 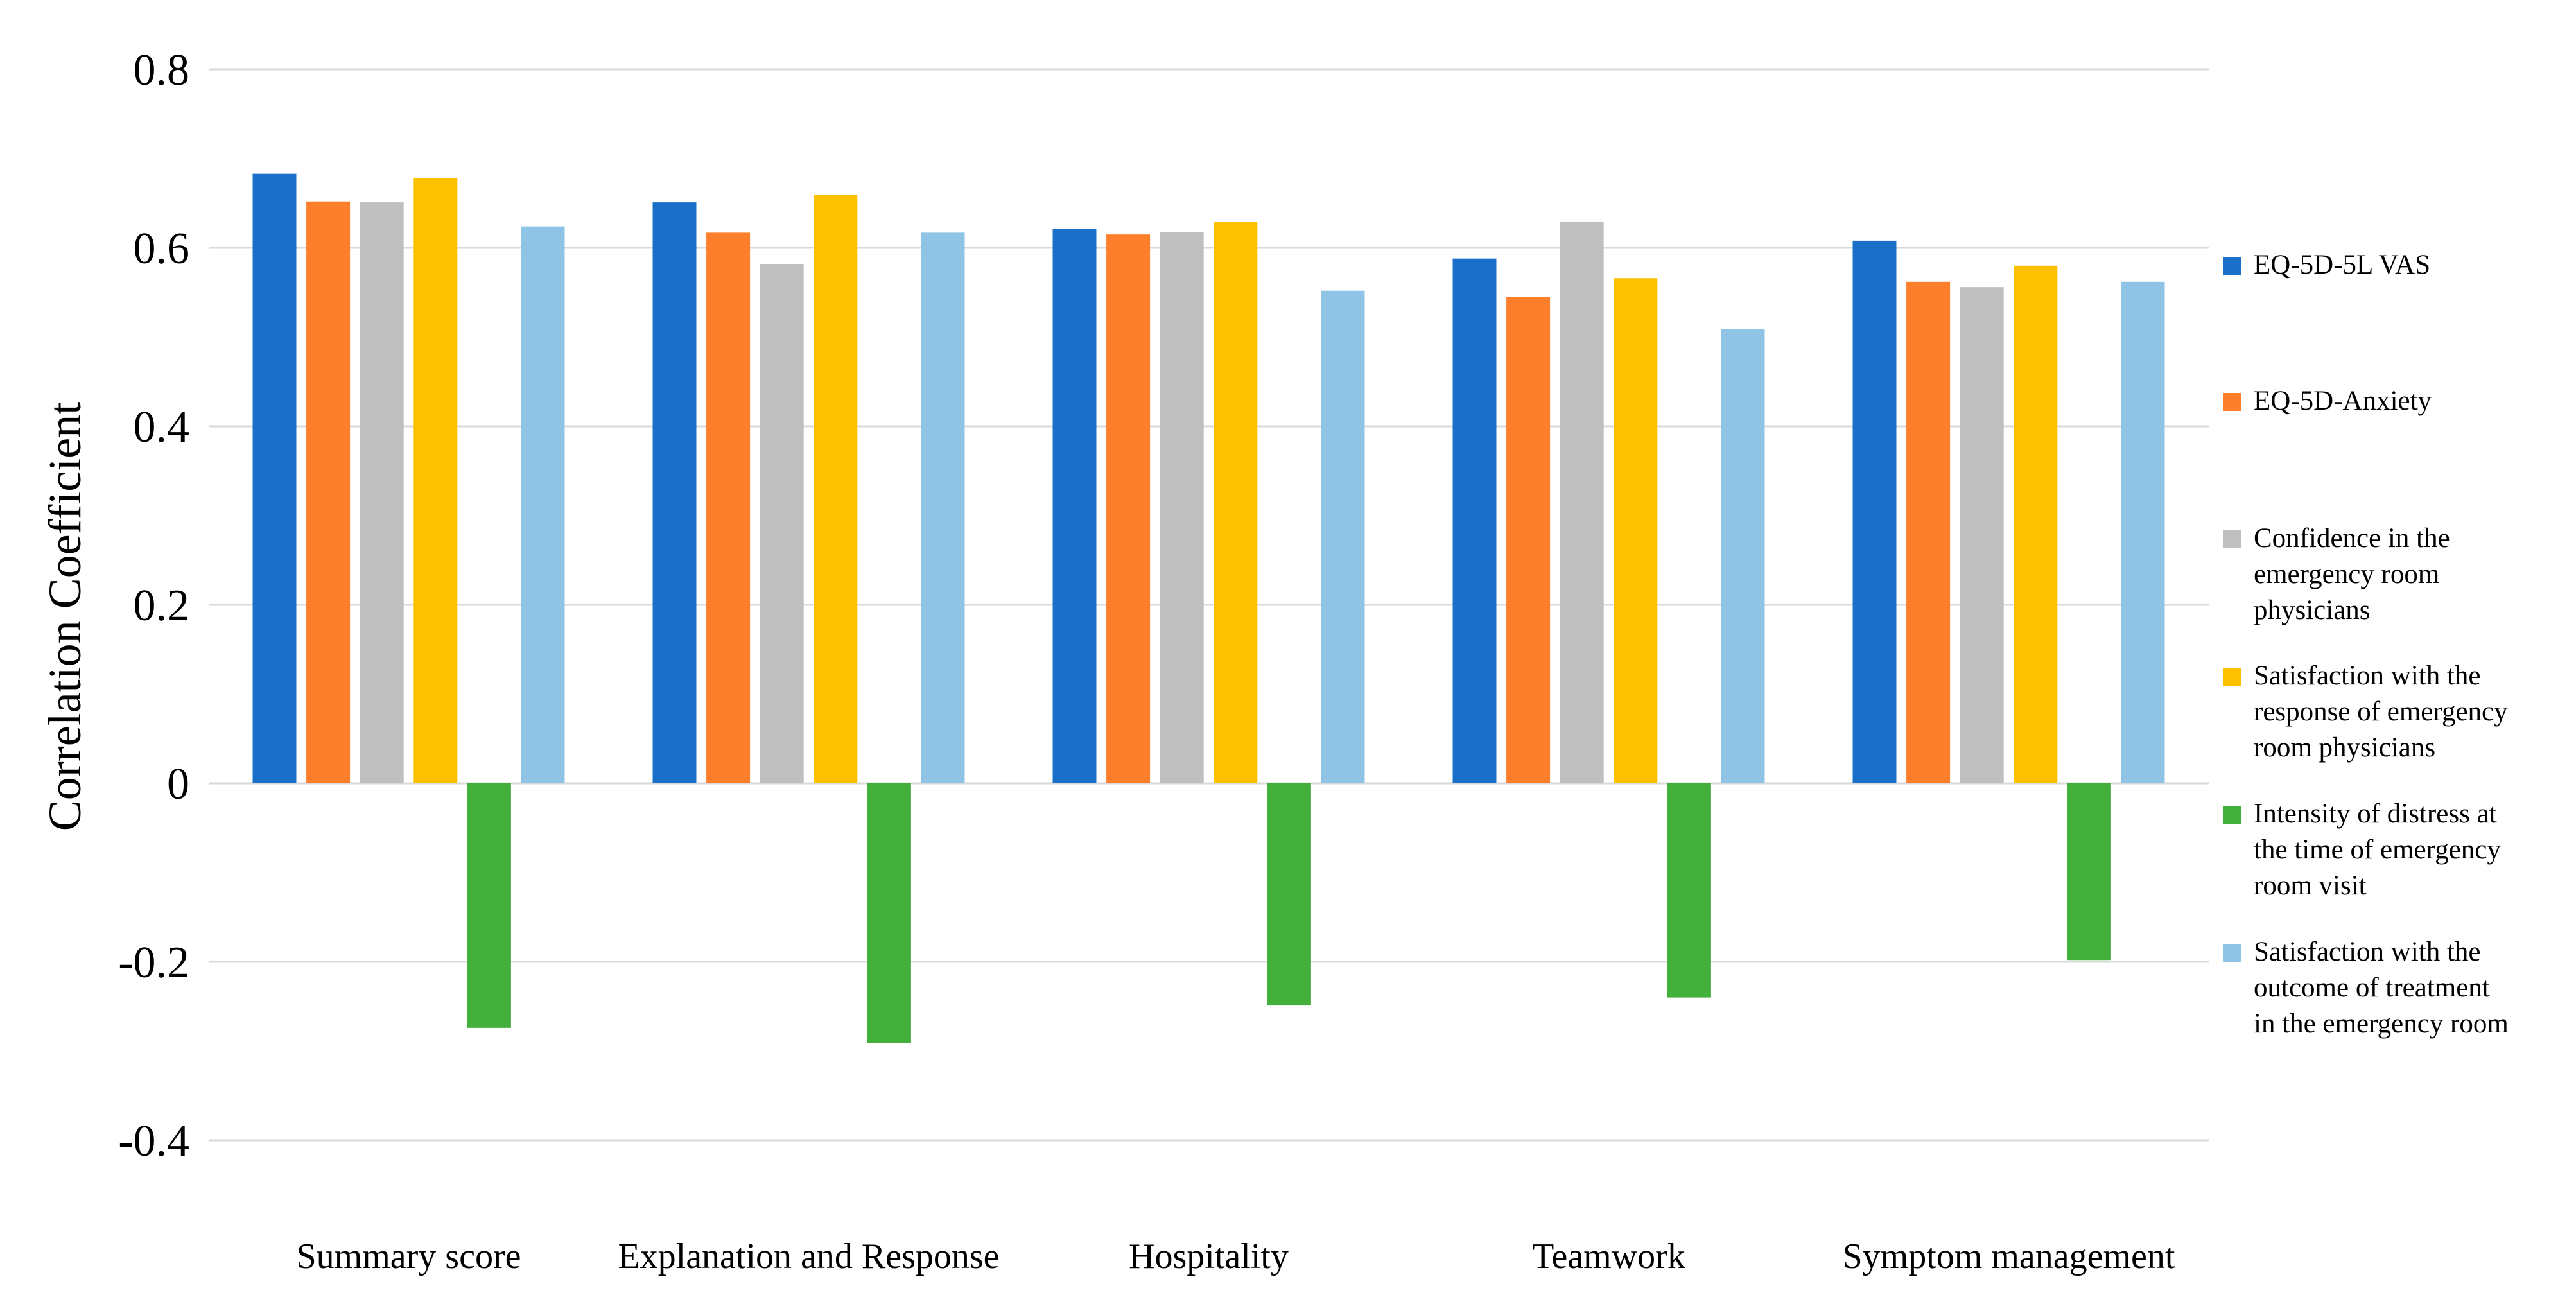 What do you see at coordinates (178, 784) in the screenshot?
I see `y-tick-label: 0` at bounding box center [178, 784].